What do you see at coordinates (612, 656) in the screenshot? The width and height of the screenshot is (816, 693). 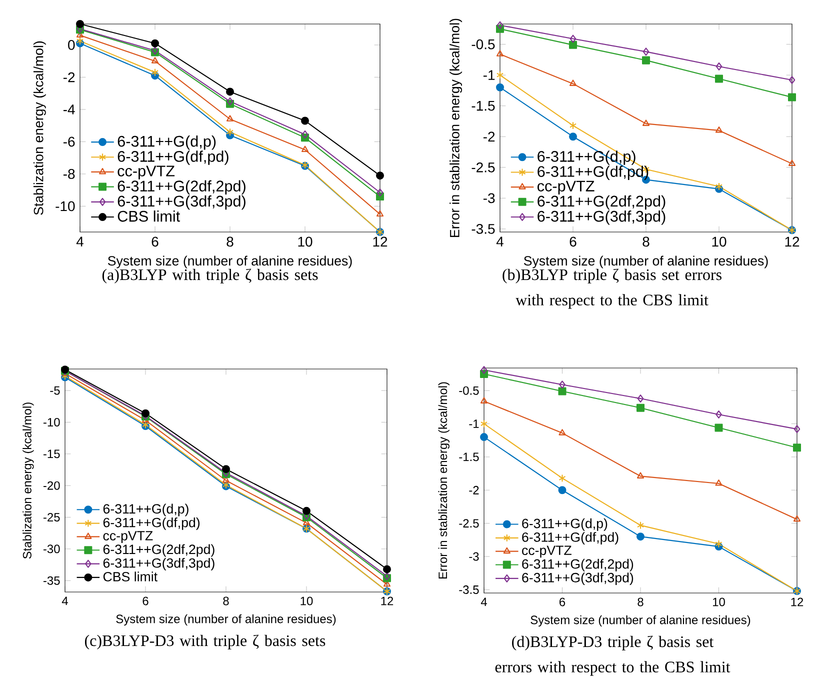 I see `text: (d)B3LYP-D3 triple ζ basis set errors with respect to the CBS limit` at bounding box center [612, 656].